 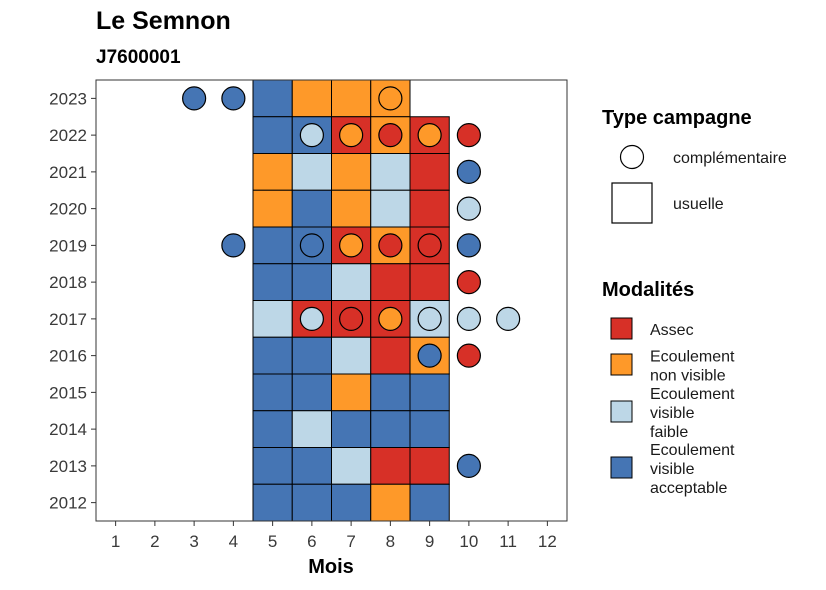 What do you see at coordinates (632, 157) in the screenshot?
I see `legend-circle-key` at bounding box center [632, 157].